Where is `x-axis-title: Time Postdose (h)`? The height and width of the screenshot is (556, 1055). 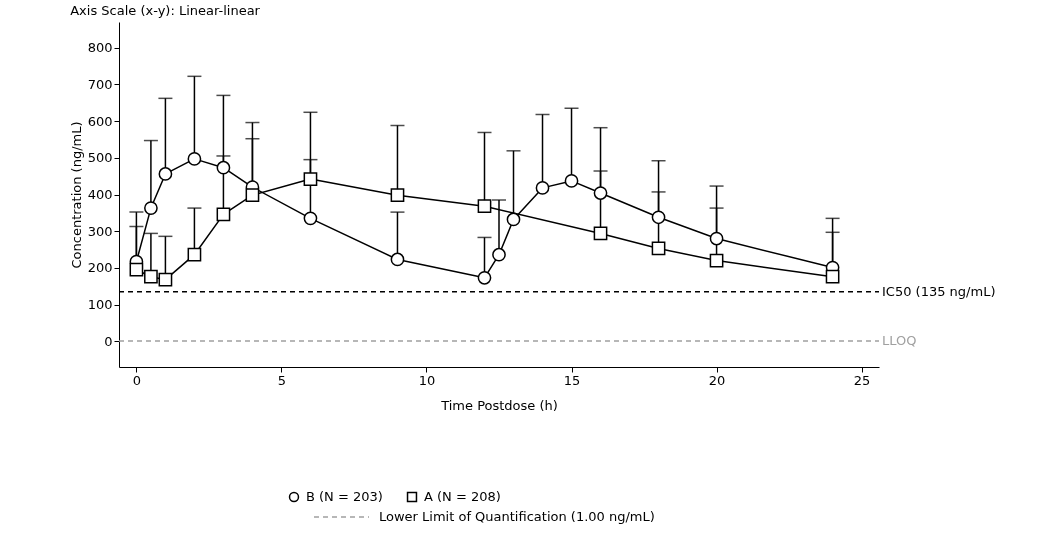 x-axis-title: Time Postdose (h) is located at coordinates (499, 405).